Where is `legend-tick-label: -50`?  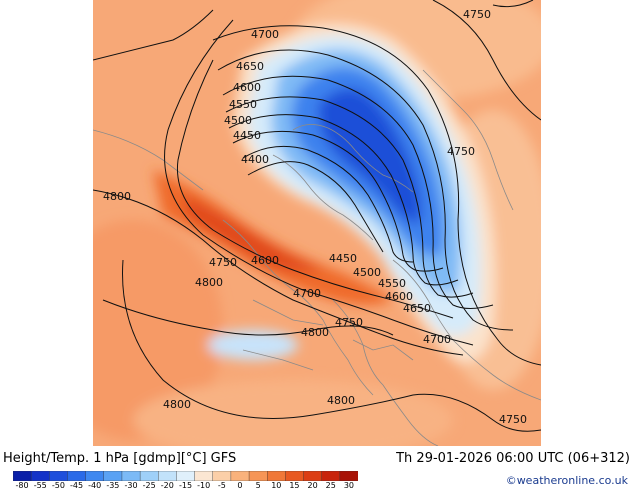 legend-tick-label: -50 is located at coordinates (58, 485).